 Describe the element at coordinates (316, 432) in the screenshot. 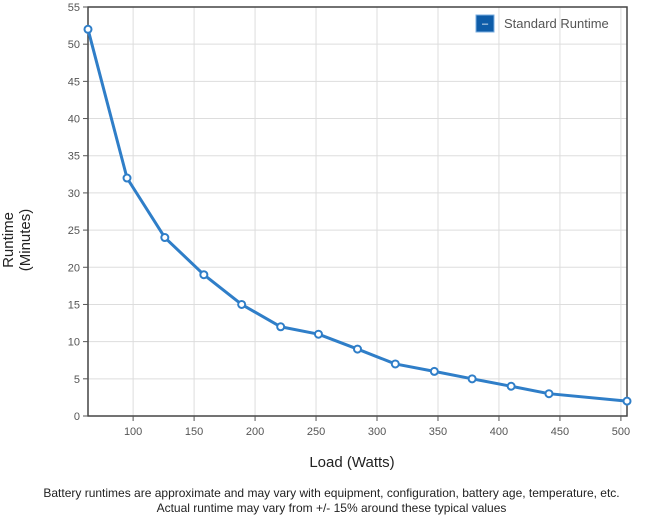

I see `x-tick-label: 250` at that location.